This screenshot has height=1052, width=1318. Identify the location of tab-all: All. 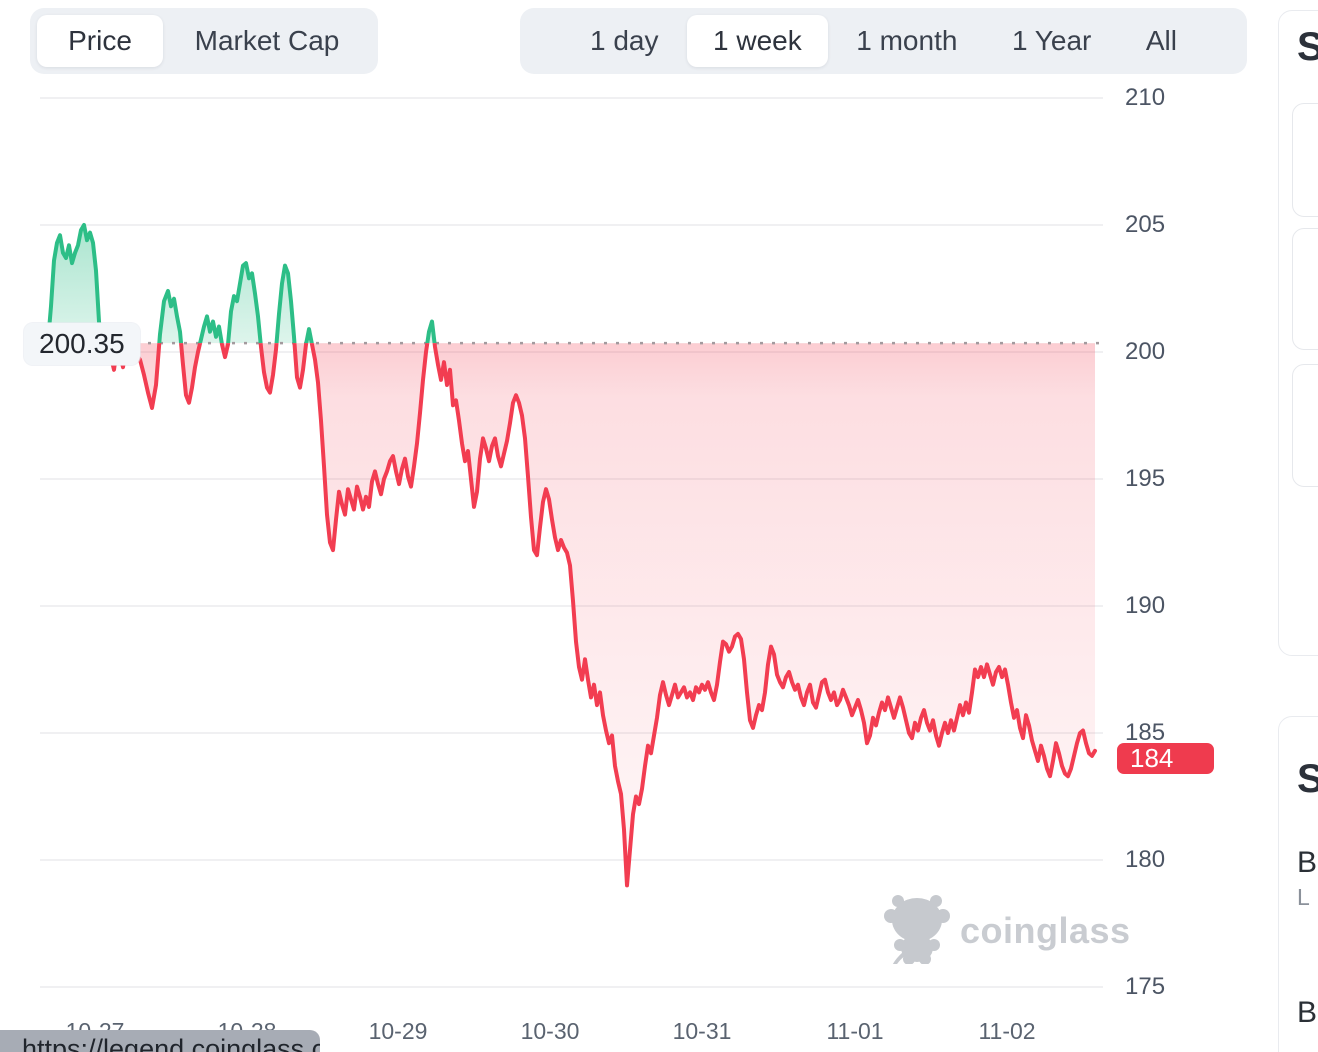
(1161, 40).